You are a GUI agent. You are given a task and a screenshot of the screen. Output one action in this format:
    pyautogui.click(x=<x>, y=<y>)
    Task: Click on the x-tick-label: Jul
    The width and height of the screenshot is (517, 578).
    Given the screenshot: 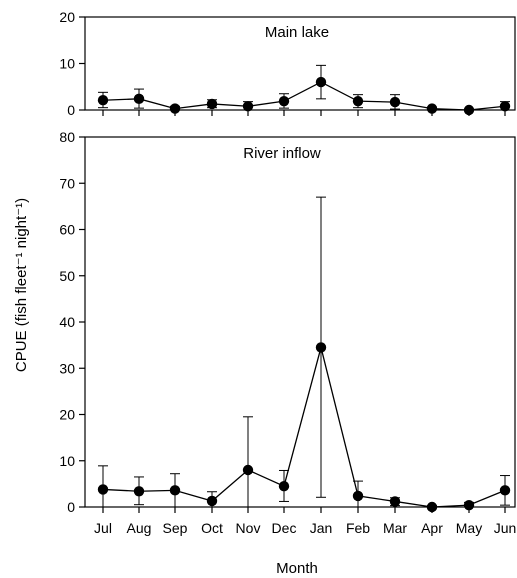 What is the action you would take?
    pyautogui.click(x=103, y=528)
    